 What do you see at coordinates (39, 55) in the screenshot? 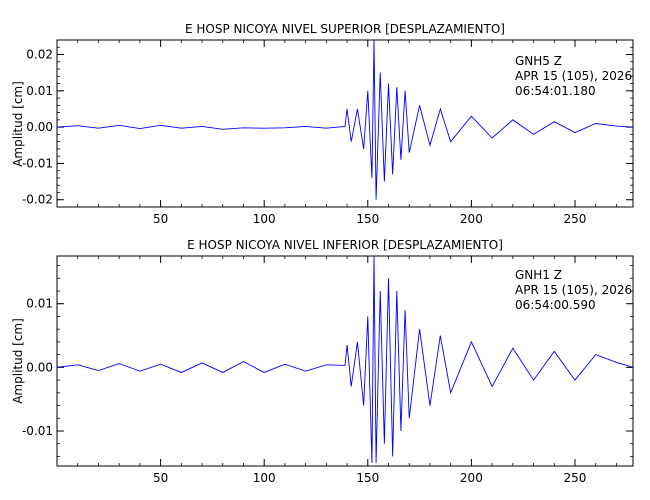
I see `y-tick-label: 0.02` at bounding box center [39, 55].